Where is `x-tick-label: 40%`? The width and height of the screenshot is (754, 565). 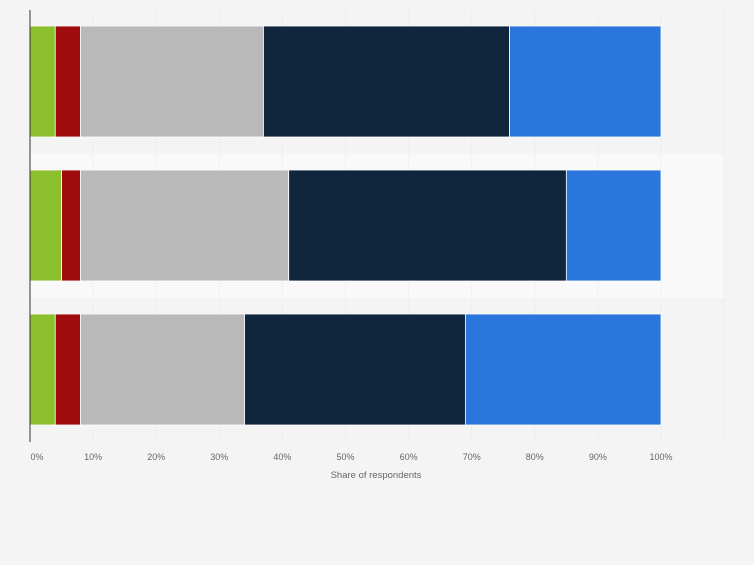
x-tick-label: 40% is located at coordinates (282, 457).